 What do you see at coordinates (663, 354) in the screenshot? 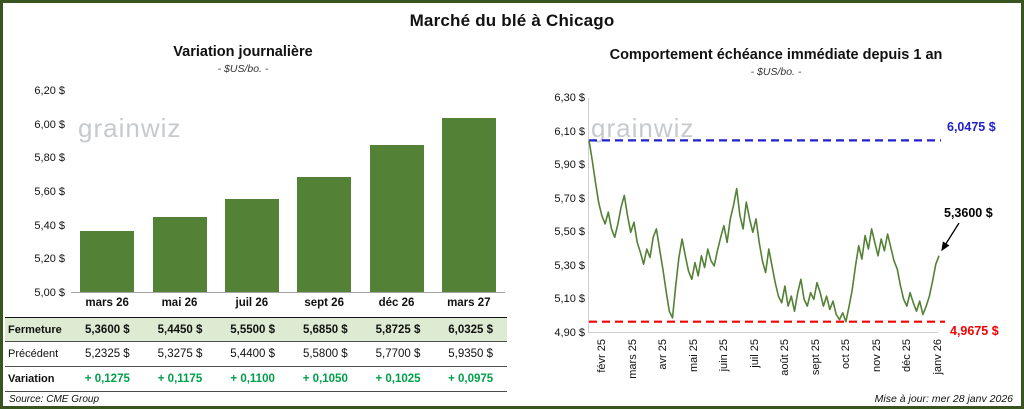
I see `line-x-label-2: avr 25` at bounding box center [663, 354].